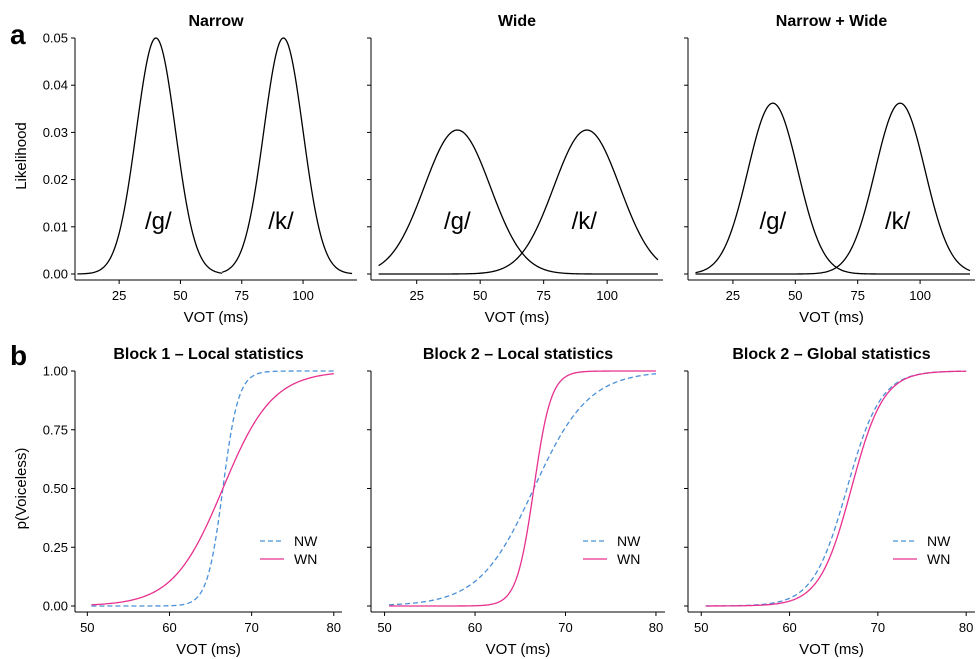  What do you see at coordinates (55, 429) in the screenshot?
I see `y-tick-label: 0.75` at bounding box center [55, 429].